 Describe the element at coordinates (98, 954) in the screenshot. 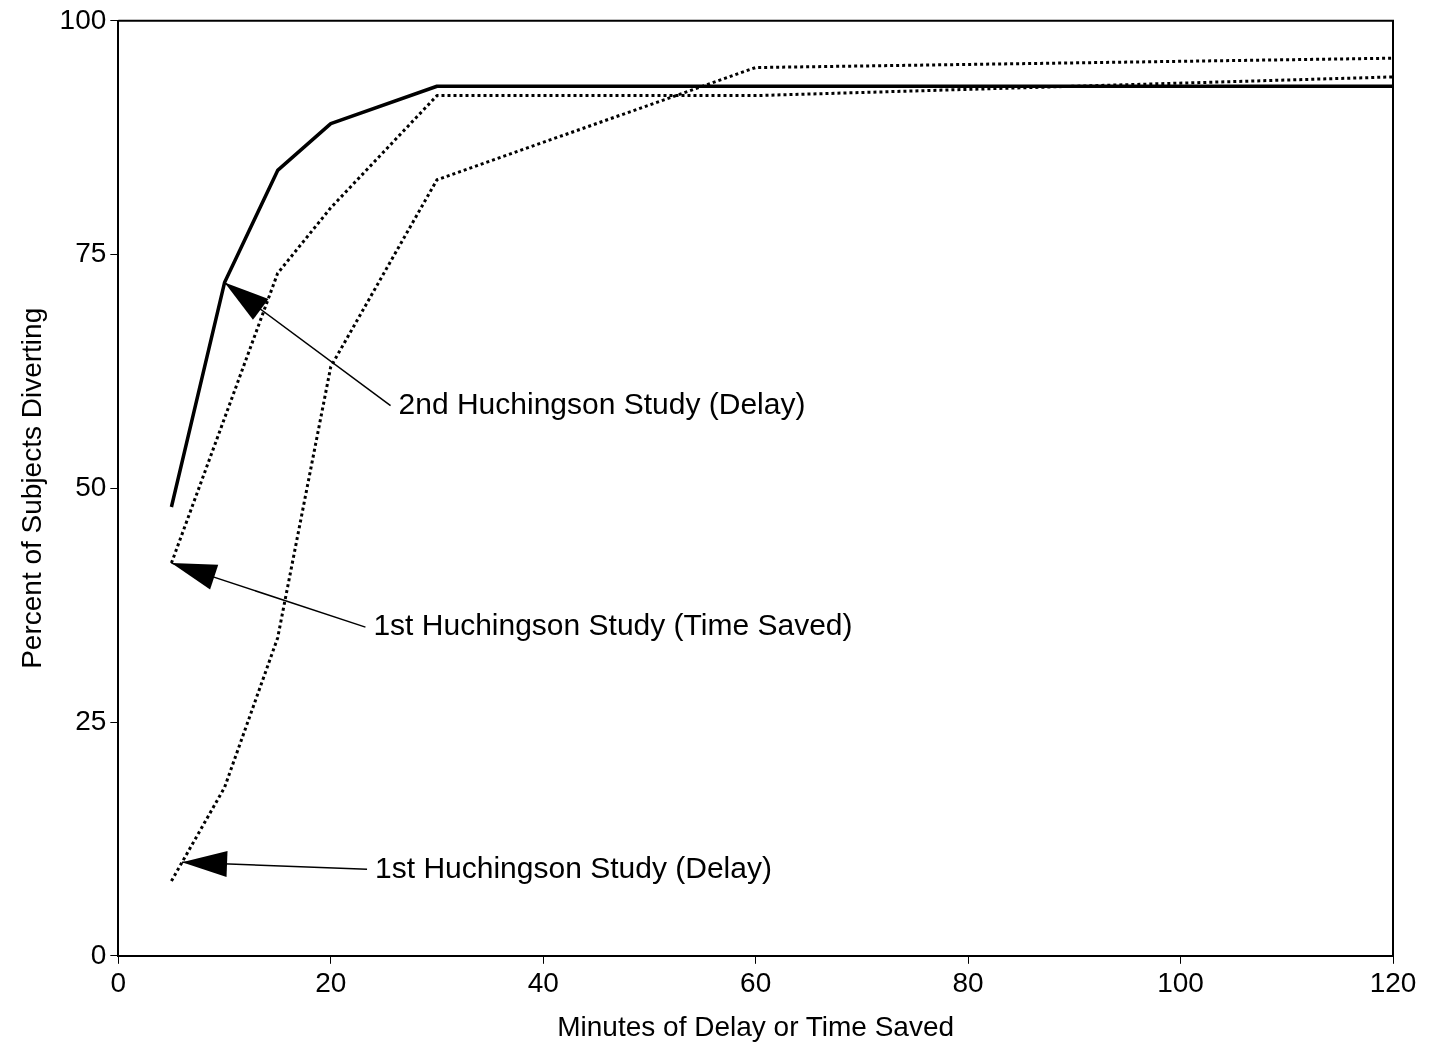

I see `y-tick-label: 0` at that location.